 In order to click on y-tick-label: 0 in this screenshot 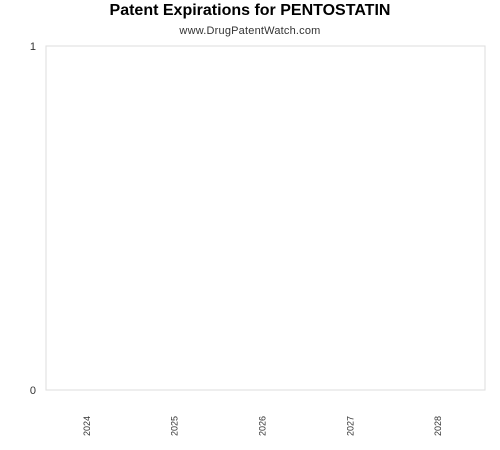, I will do `click(33, 391)`.